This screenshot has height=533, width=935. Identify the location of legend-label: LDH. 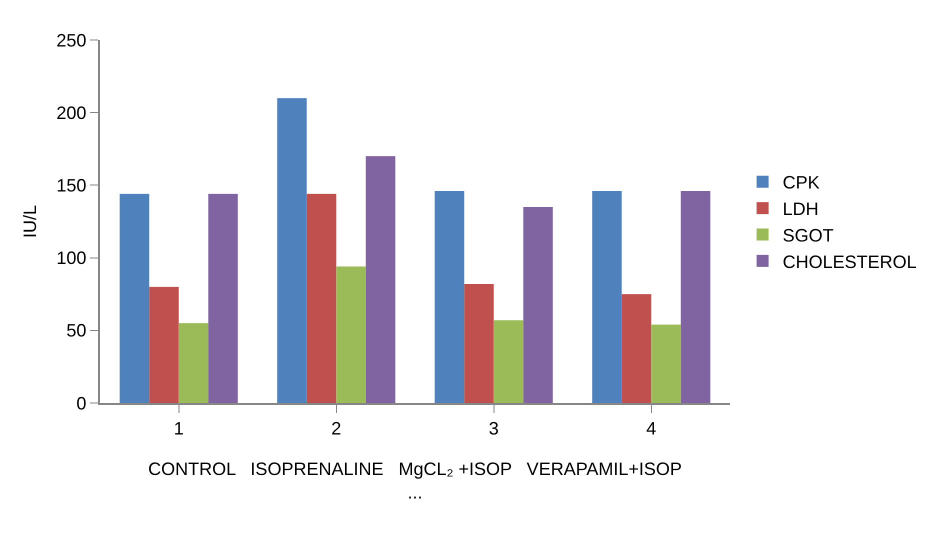
(800, 209).